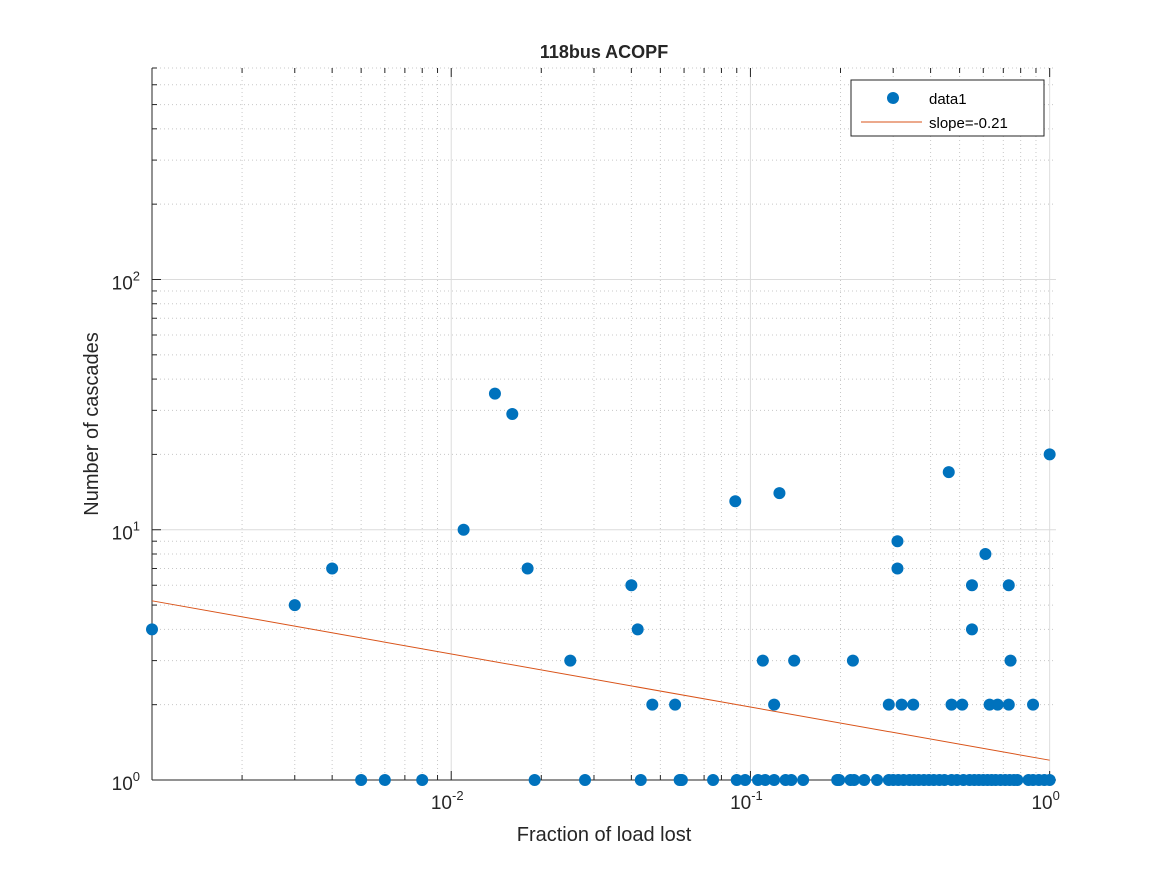  I want to click on y-tick-label: 10¹, so click(126, 532).